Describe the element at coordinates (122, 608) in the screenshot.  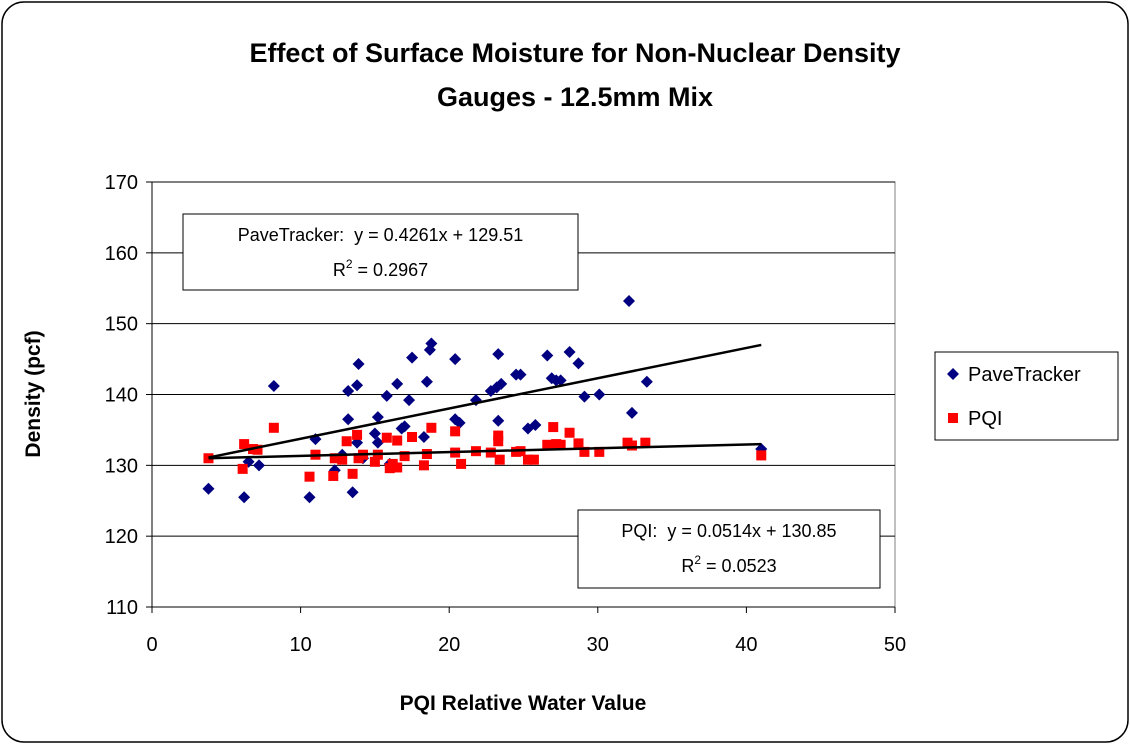
I see `y-tick-label: 110` at that location.